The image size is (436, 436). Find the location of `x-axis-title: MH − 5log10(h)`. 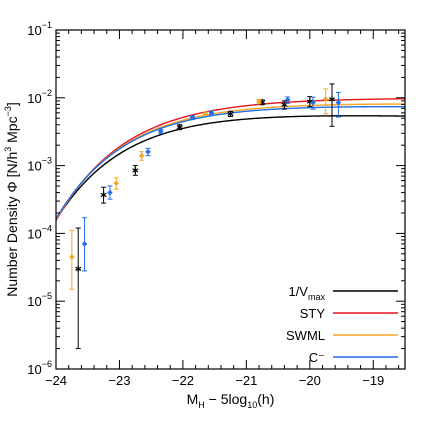

x-axis-title: MH − 5log10(h) is located at coordinates (231, 400).